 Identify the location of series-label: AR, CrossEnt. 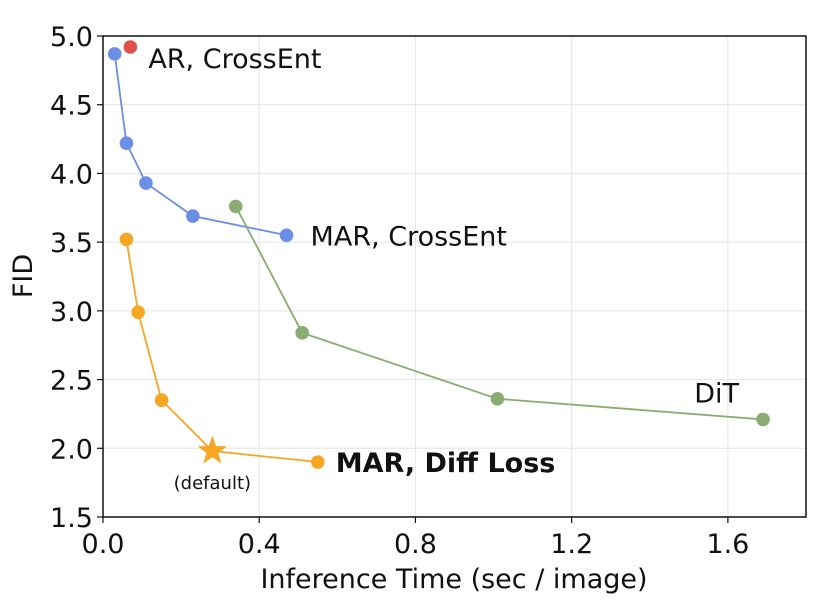
(234, 59).